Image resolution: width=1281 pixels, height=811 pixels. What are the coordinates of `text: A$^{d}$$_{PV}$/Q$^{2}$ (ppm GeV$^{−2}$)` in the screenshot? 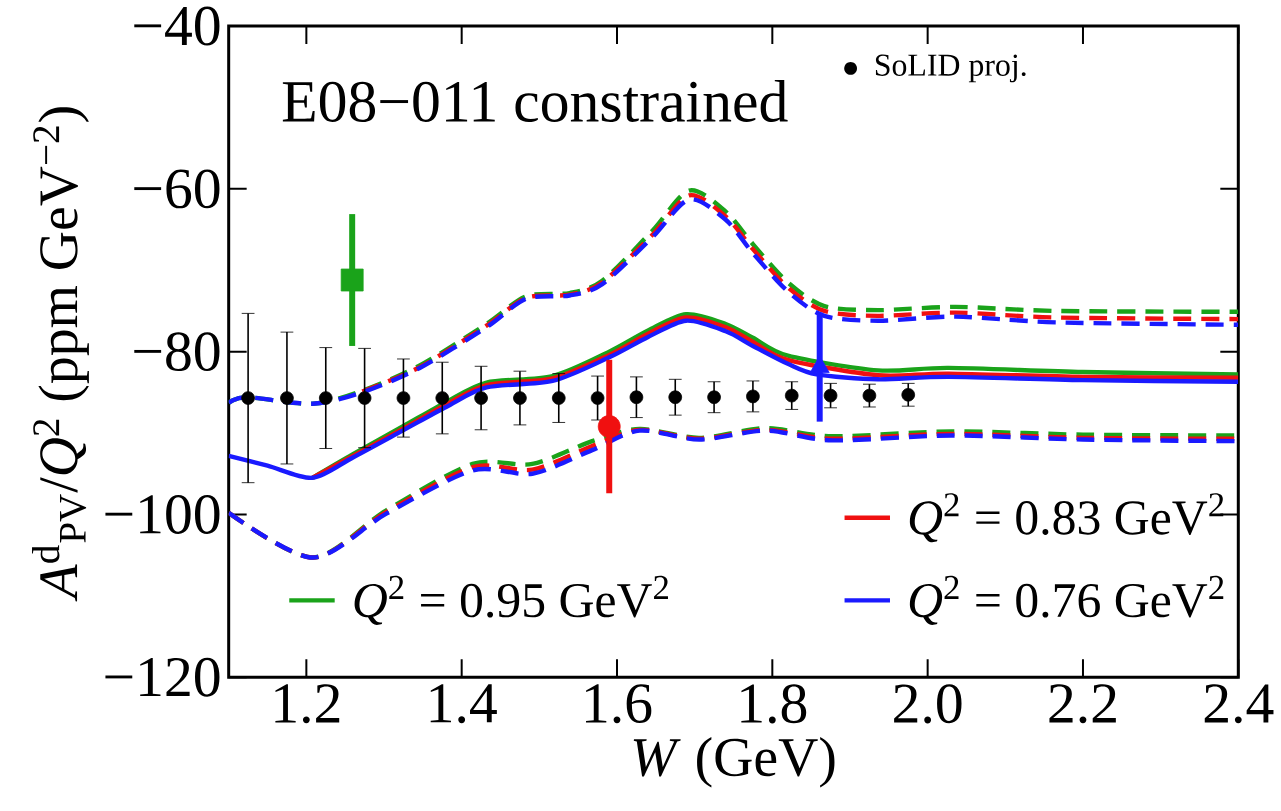 It's located at (60, 354).